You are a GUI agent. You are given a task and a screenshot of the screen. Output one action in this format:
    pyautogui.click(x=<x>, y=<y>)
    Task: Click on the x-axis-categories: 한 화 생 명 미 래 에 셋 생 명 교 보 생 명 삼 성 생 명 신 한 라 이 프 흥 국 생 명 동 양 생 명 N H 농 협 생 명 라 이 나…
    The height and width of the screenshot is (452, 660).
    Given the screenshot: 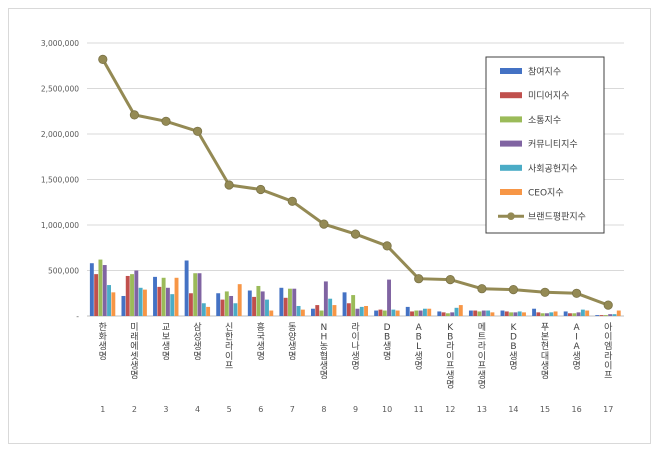 What is the action you would take?
    pyautogui.click(x=356, y=356)
    